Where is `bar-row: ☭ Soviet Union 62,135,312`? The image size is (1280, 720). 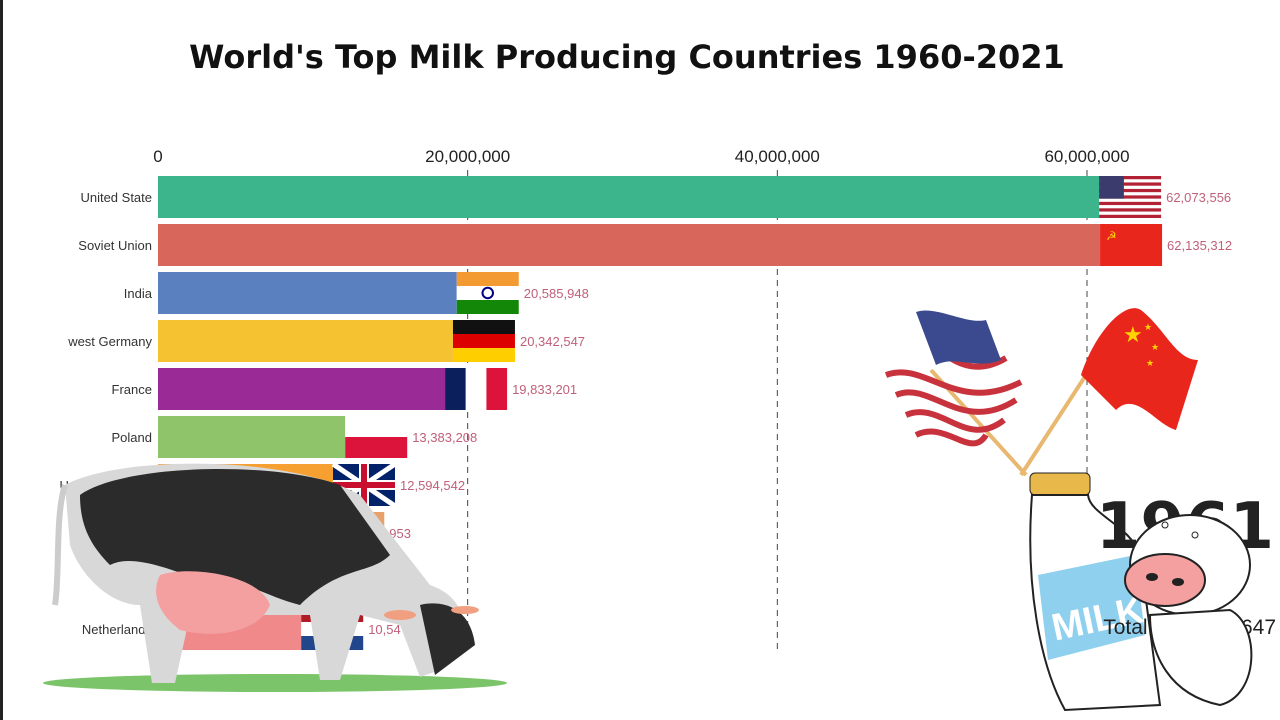 bar-row: ☭ Soviet Union 62,135,312 is located at coordinates (655, 245).